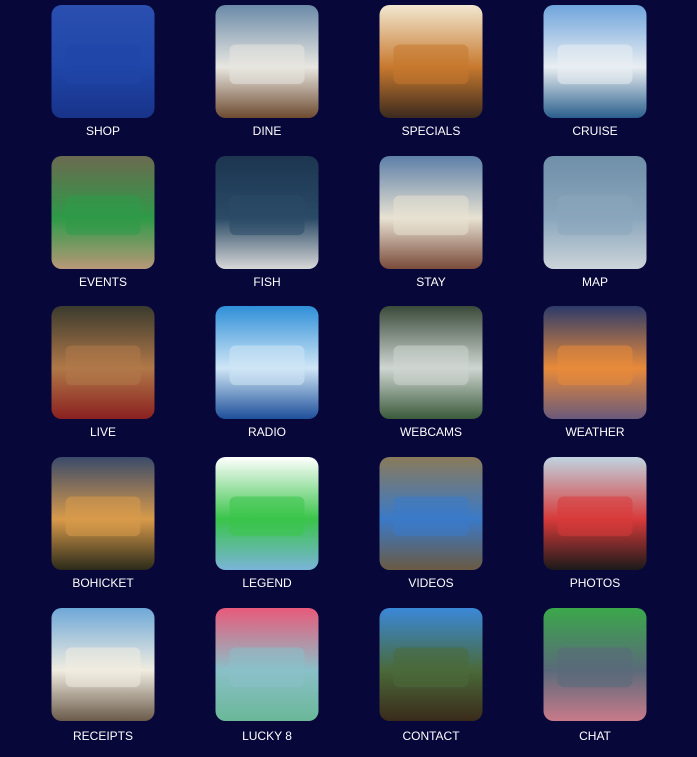  I want to click on menu-item: LEGEND, so click(267, 523).